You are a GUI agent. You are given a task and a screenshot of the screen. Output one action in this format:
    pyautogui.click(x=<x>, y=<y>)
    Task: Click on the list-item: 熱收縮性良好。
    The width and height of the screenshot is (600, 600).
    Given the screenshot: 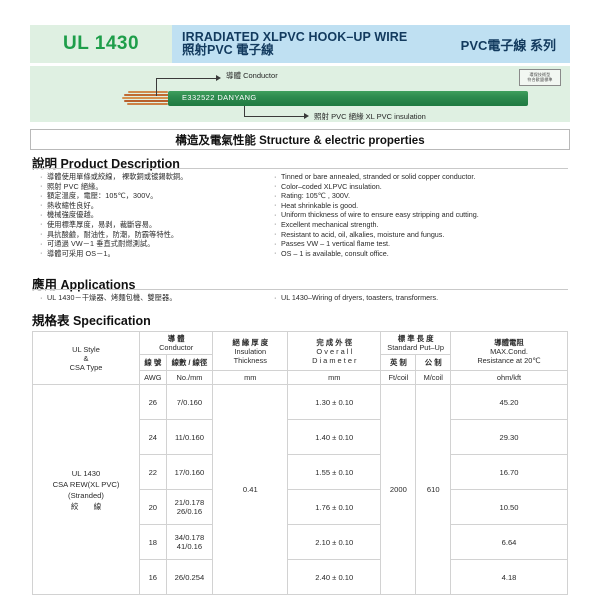 What is the action you would take?
    pyautogui.click(x=165, y=205)
    